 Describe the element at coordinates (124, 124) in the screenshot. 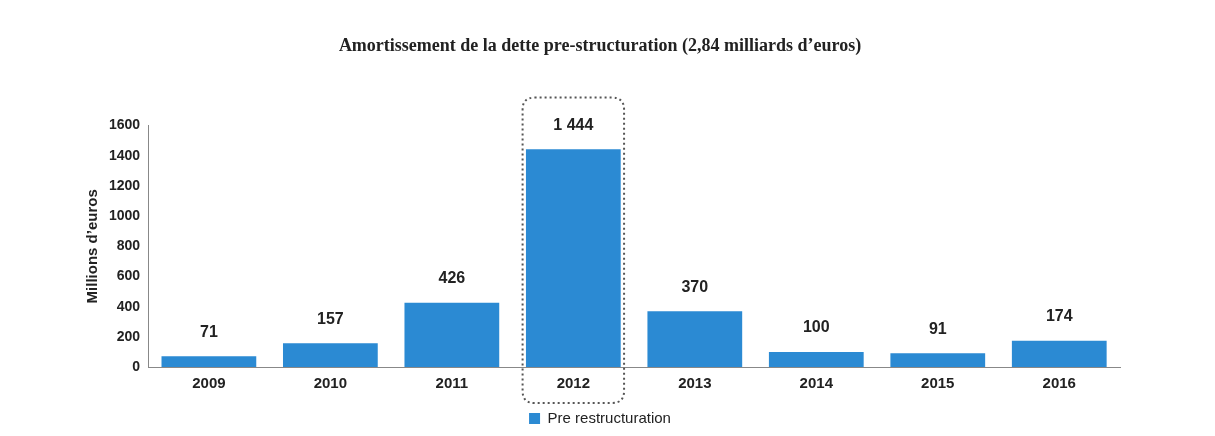

I see `y-tick-label: 1600` at that location.